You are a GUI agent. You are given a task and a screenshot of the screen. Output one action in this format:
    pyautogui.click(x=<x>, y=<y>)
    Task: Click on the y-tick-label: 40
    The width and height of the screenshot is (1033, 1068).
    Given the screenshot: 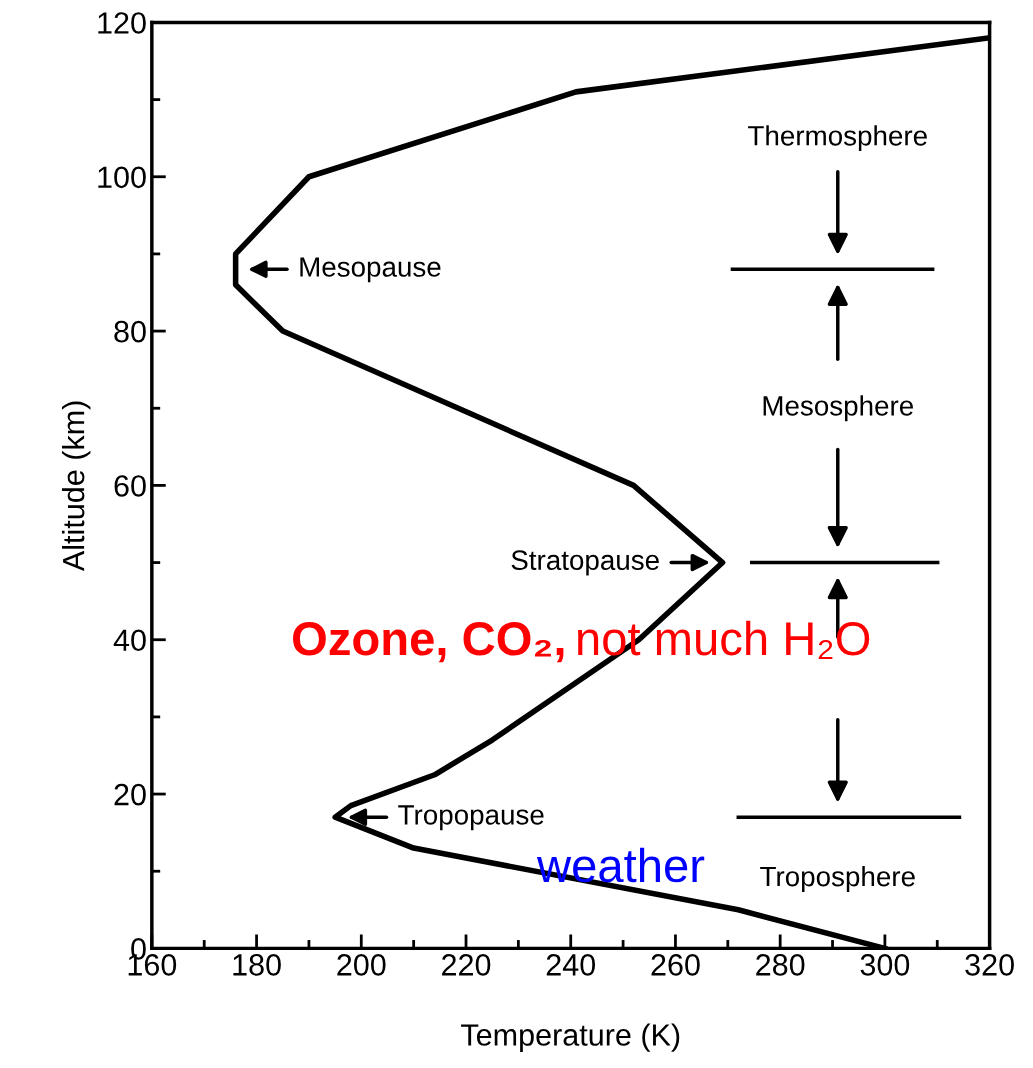 What is the action you would take?
    pyautogui.click(x=129, y=640)
    